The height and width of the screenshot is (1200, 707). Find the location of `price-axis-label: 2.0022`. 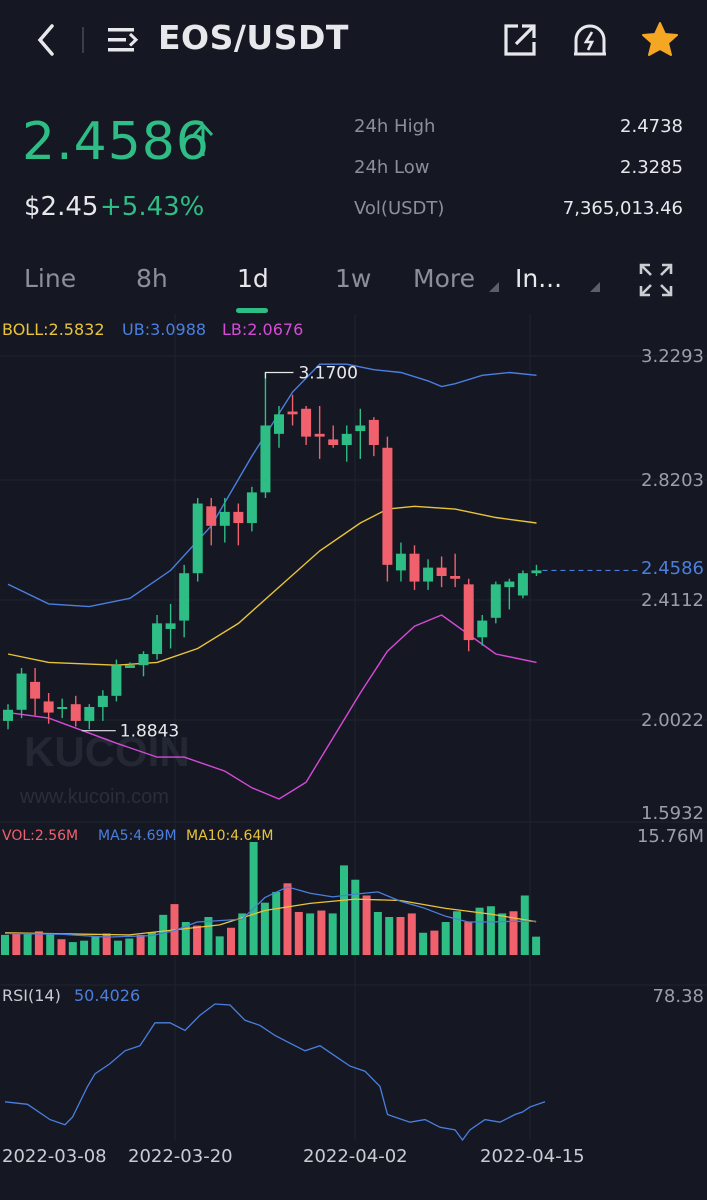

price-axis-label: 2.0022 is located at coordinates (672, 720).